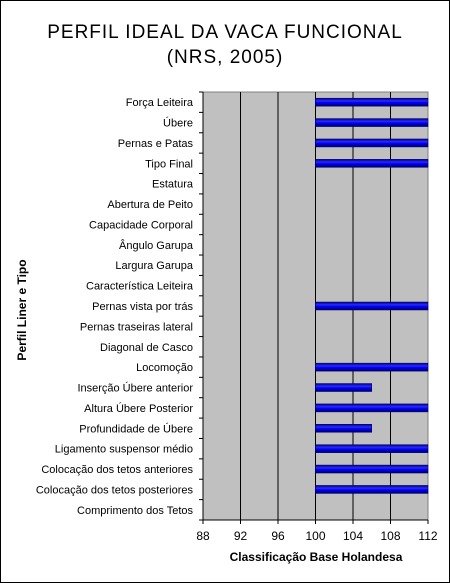 Image resolution: width=450 pixels, height=583 pixels. Describe the element at coordinates (115, 490) in the screenshot. I see `category-label: Colocação dos tetos posteriores` at that location.